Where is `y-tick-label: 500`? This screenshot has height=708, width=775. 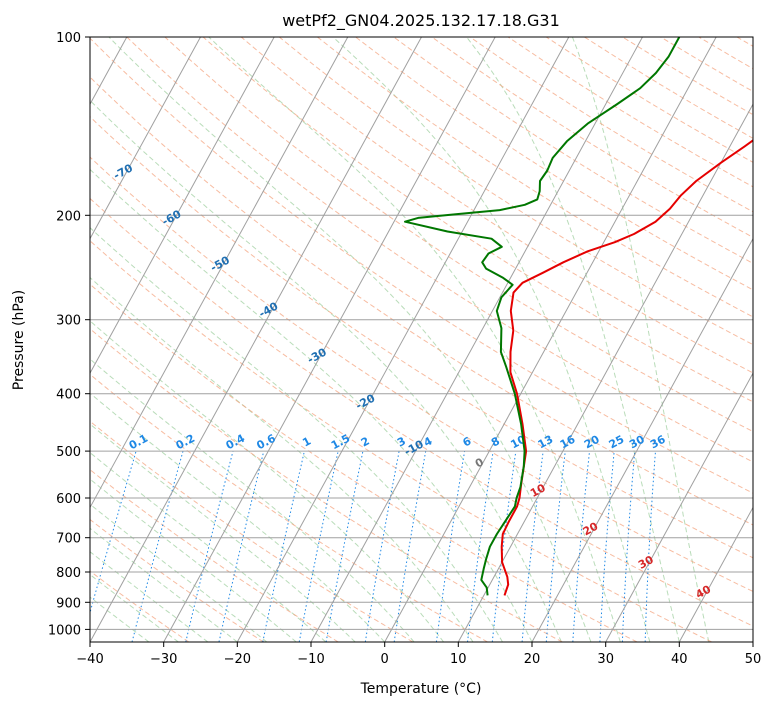
y-tick-label: 500 is located at coordinates (68, 452).